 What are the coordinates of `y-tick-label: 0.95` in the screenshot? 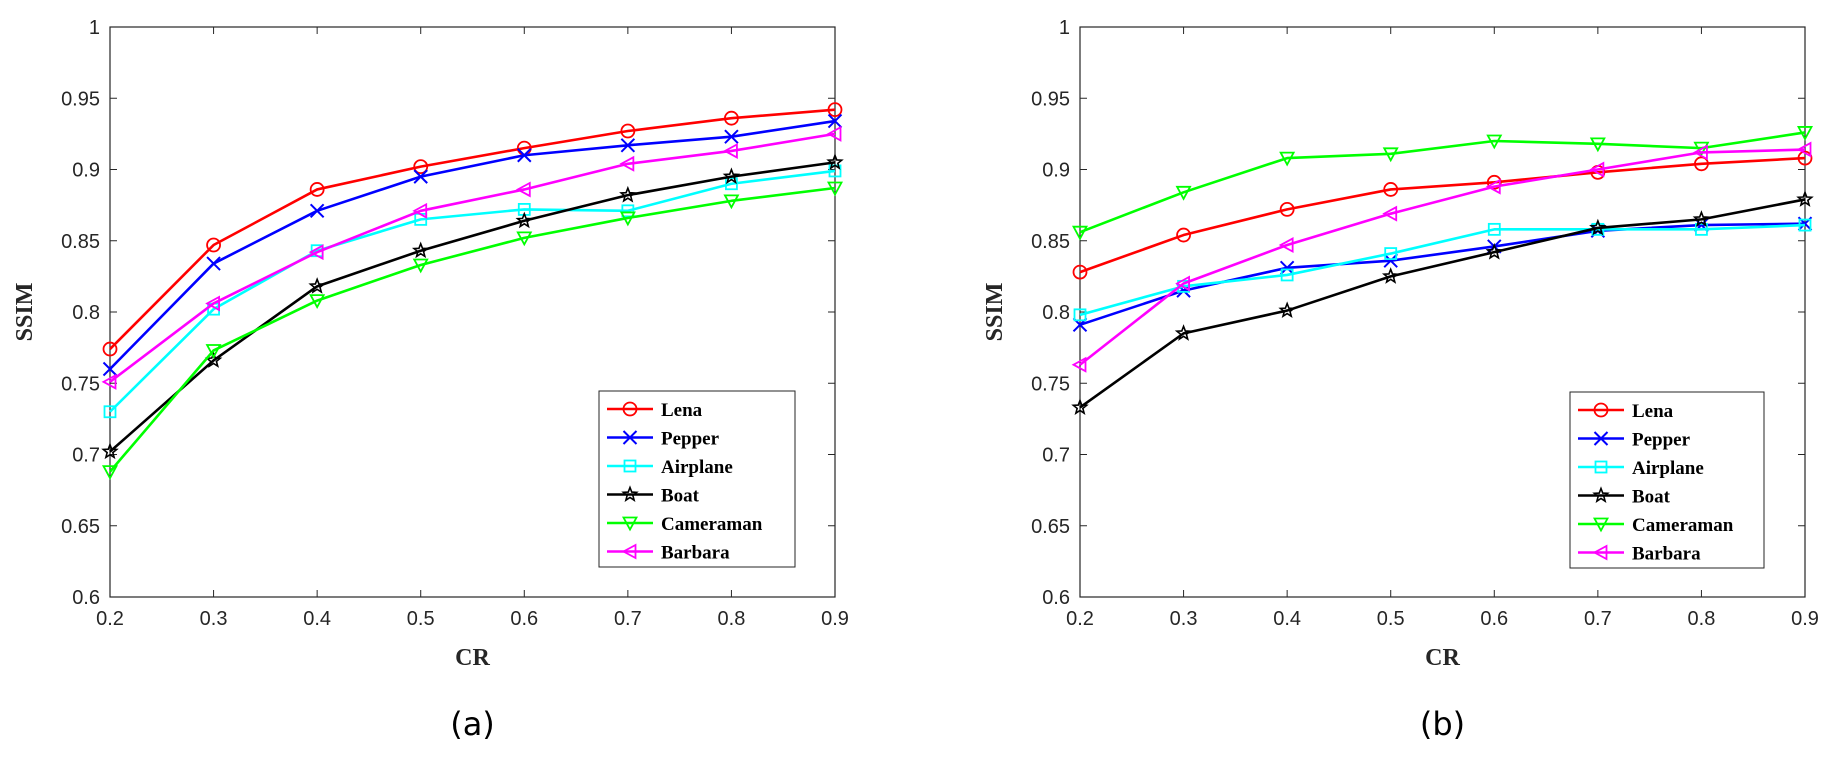 It's located at (1050, 99).